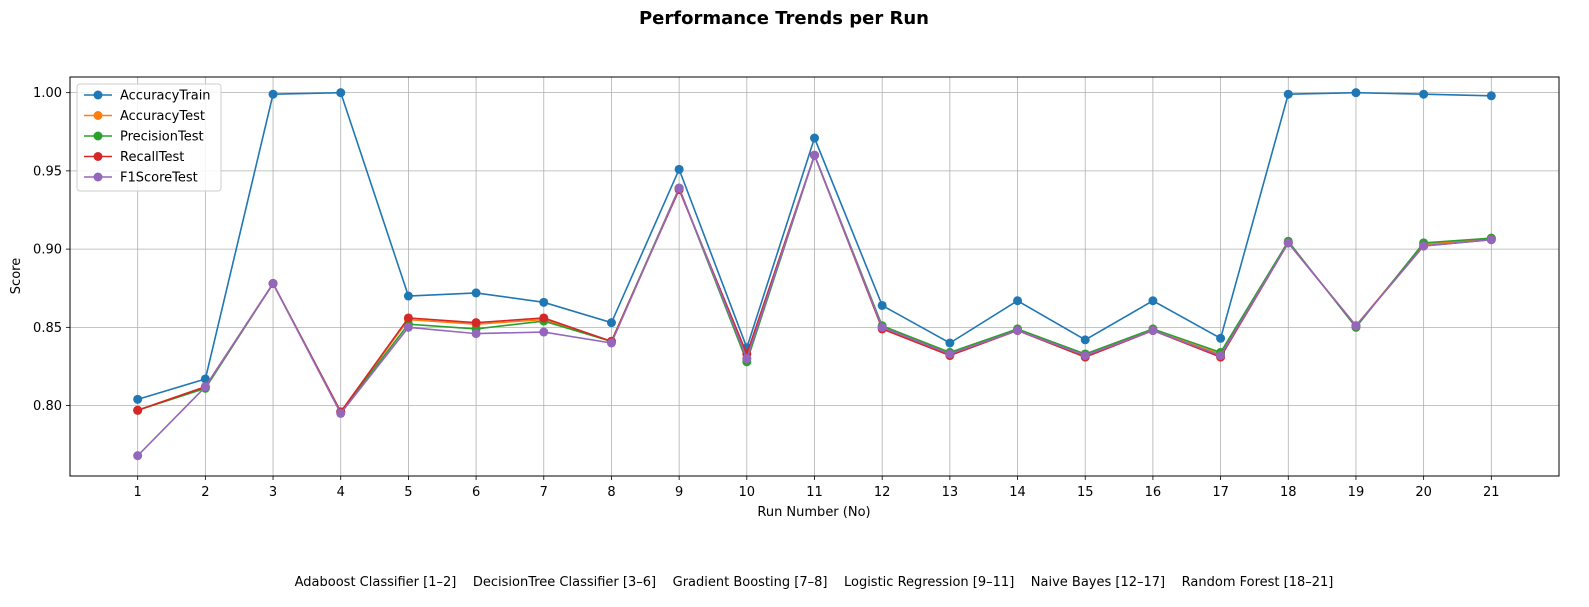 Image resolution: width=1589 pixels, height=607 pixels. What do you see at coordinates (16, 276) in the screenshot?
I see `y-axis-label: Score` at bounding box center [16, 276].